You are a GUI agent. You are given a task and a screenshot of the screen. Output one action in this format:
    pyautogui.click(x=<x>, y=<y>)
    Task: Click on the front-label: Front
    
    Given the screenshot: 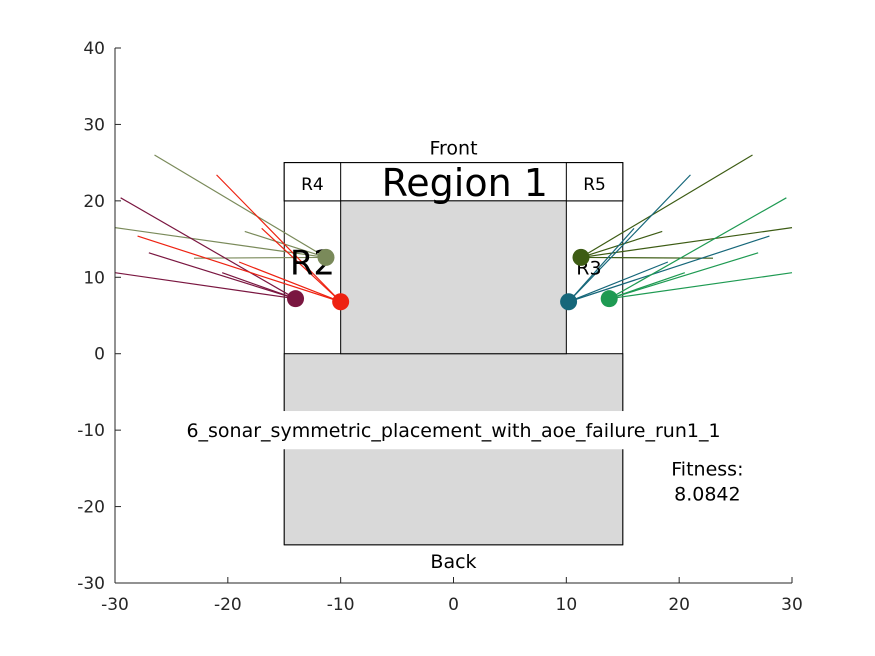 What is the action you would take?
    pyautogui.click(x=453, y=149)
    